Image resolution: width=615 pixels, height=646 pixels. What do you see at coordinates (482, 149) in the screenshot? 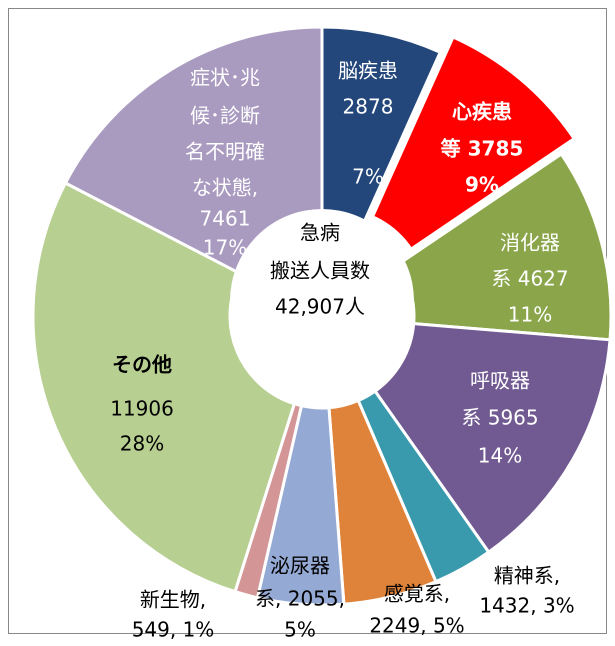
I see `slice-label: 等 3785` at bounding box center [482, 149].